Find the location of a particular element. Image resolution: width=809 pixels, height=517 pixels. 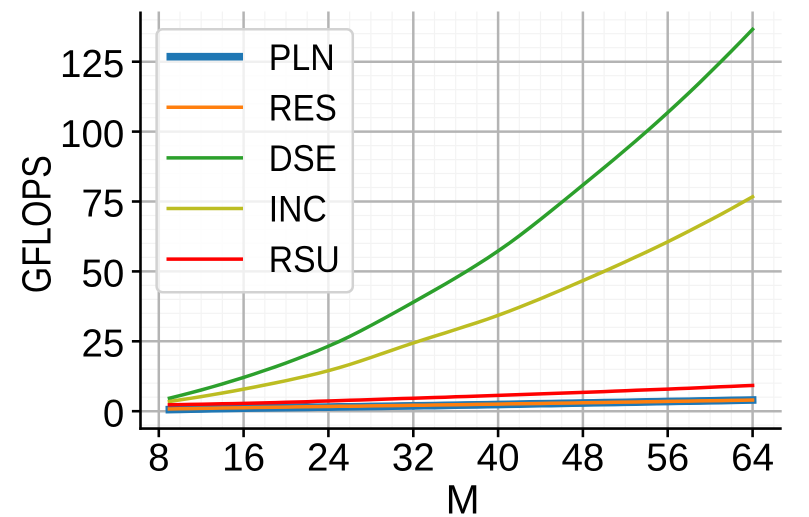

svg-text: 8 is located at coordinates (158, 457).